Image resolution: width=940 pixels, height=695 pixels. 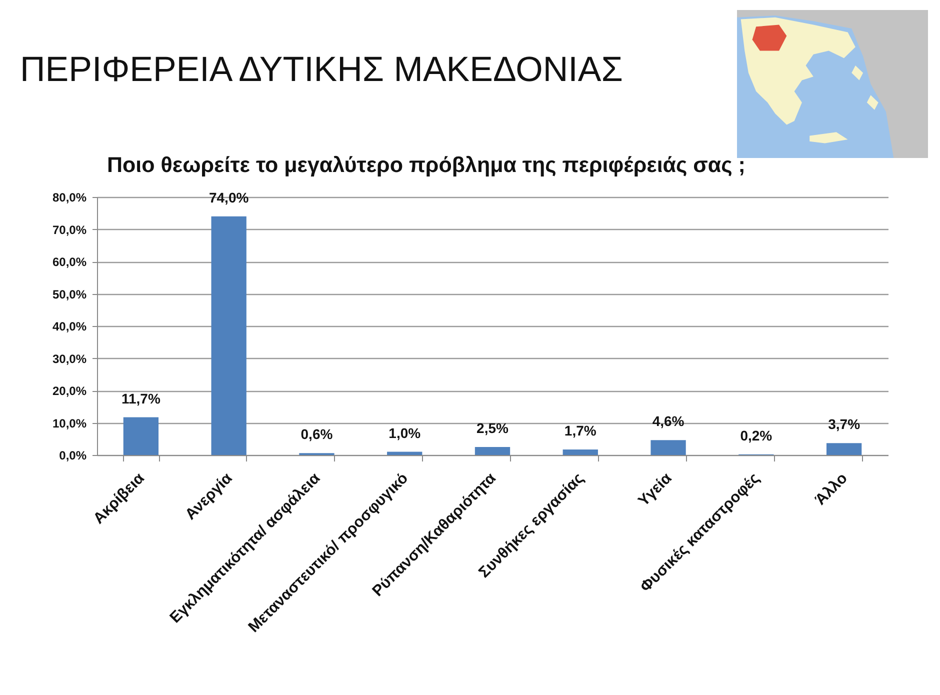 I want to click on data-label: 2,5%, so click(x=492, y=428).